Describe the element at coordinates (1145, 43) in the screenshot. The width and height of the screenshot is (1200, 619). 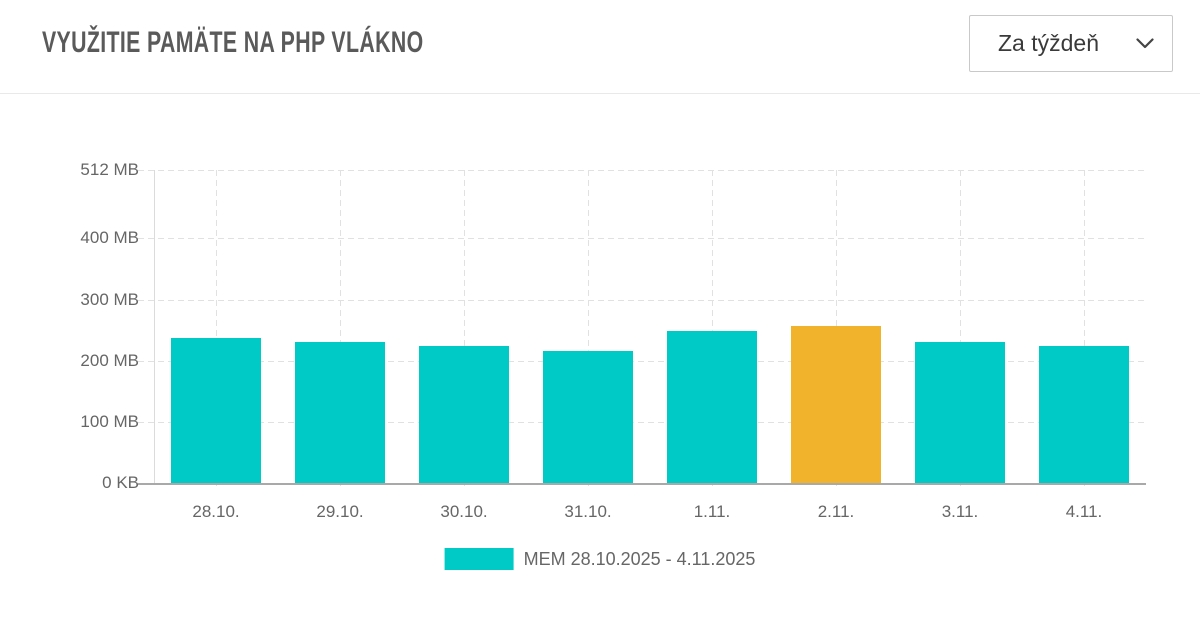
I see `chevron-down-icon` at that location.